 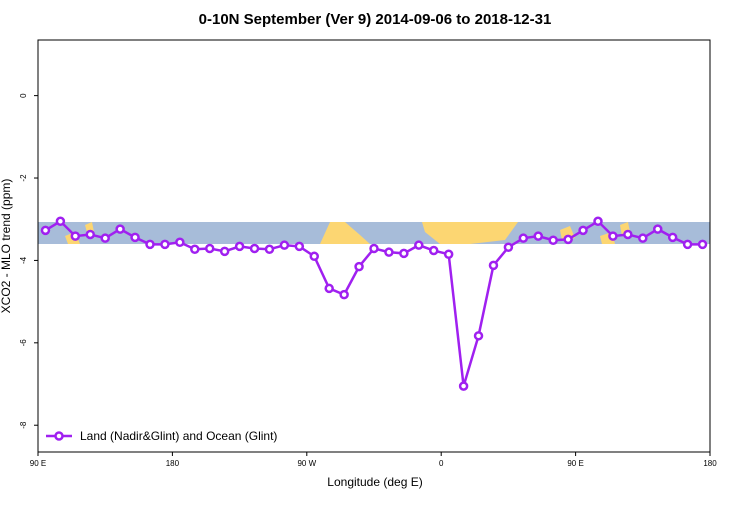 I want to click on y-axis-label: XCO2 - MLO trend (ppm), so click(x=6, y=246).